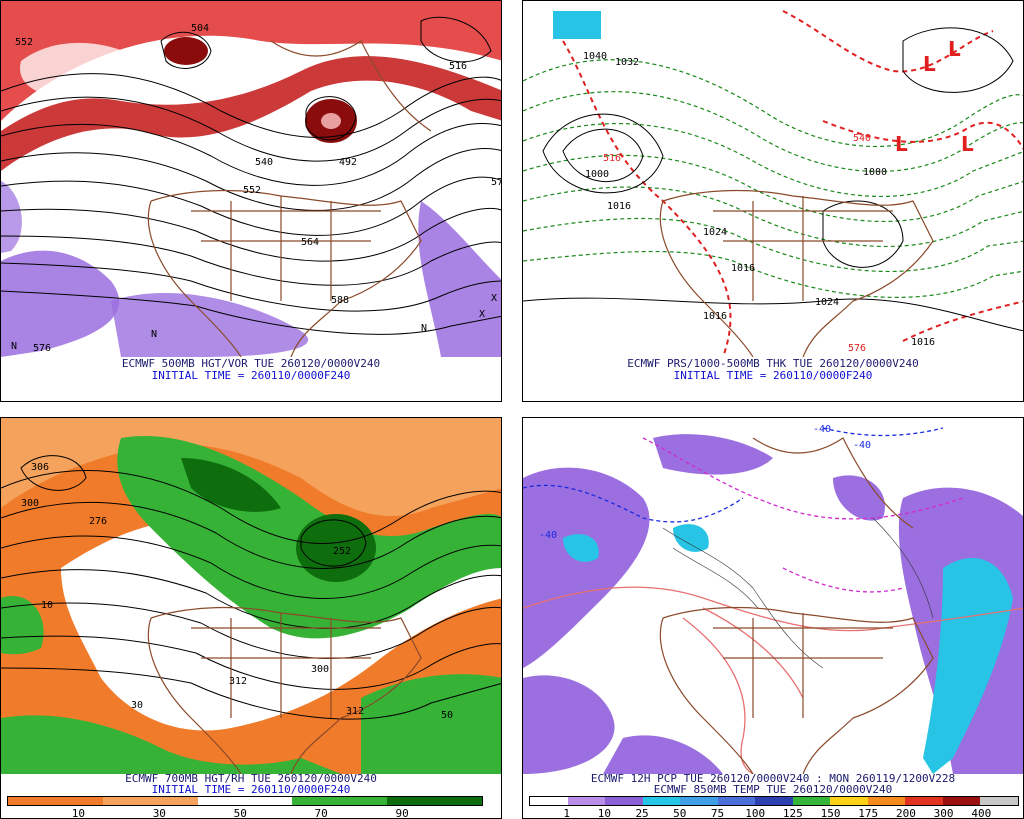  I want to click on panel-caption-temp: ECMWF 850MB TEMP TUE 260120/0000V240, so click(773, 789).